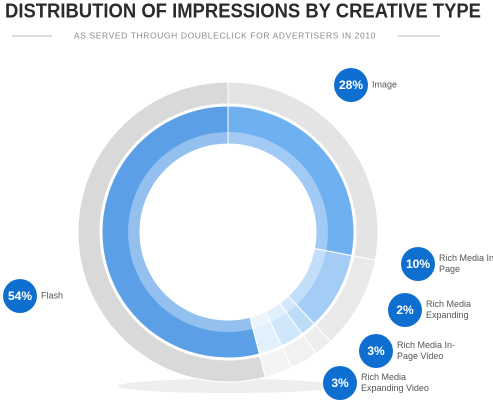 This screenshot has width=493, height=403. Describe the element at coordinates (52, 295) in the screenshot. I see `category-label: Flash` at that location.